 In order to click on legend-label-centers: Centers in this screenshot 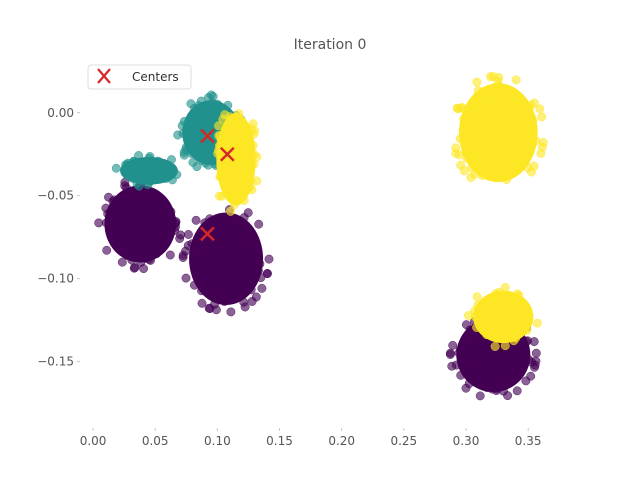, I will do `click(155, 77)`.